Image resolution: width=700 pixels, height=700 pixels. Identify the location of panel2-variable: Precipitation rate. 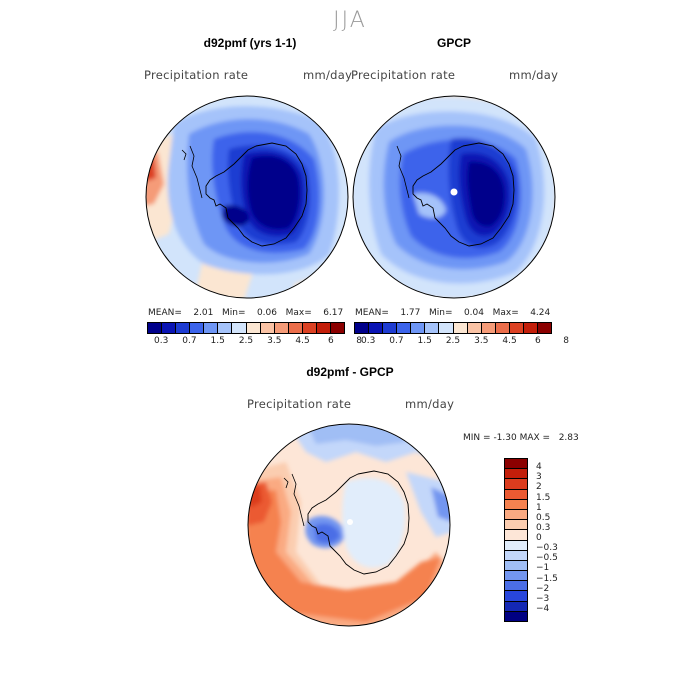
(403, 75).